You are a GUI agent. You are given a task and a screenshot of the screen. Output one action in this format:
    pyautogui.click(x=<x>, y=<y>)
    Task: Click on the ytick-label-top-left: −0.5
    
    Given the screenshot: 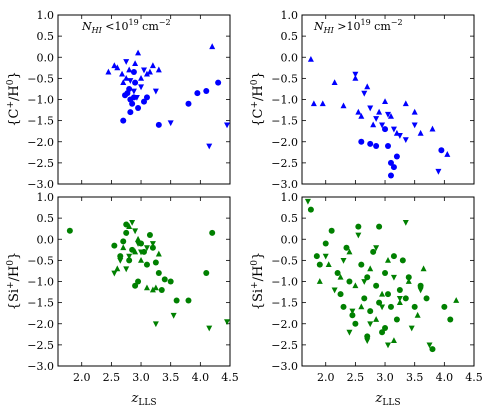 What is the action you would take?
    pyautogui.click(x=40, y=78)
    